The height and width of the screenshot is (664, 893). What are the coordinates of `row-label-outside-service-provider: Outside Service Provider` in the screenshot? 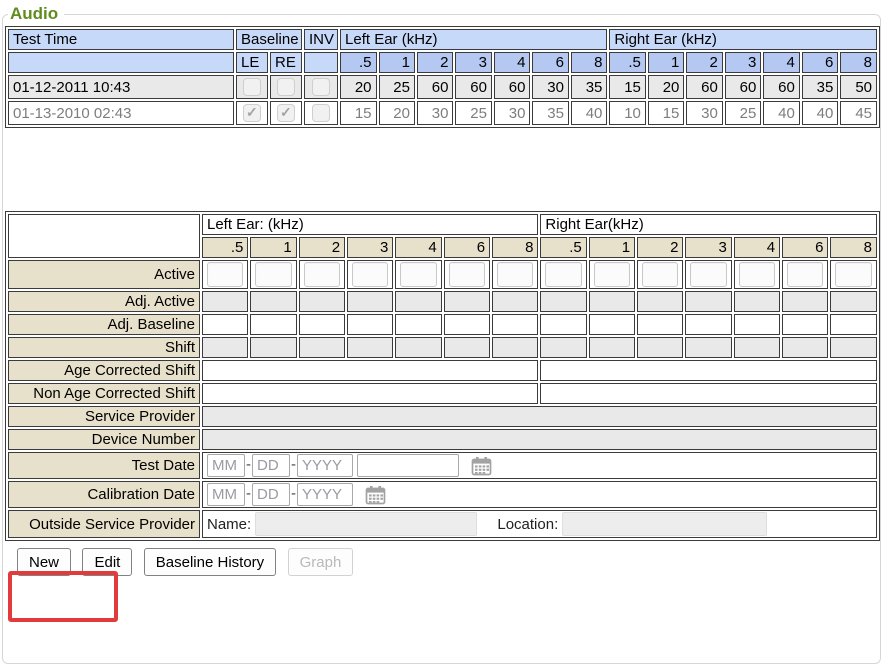 It's located at (104, 524).